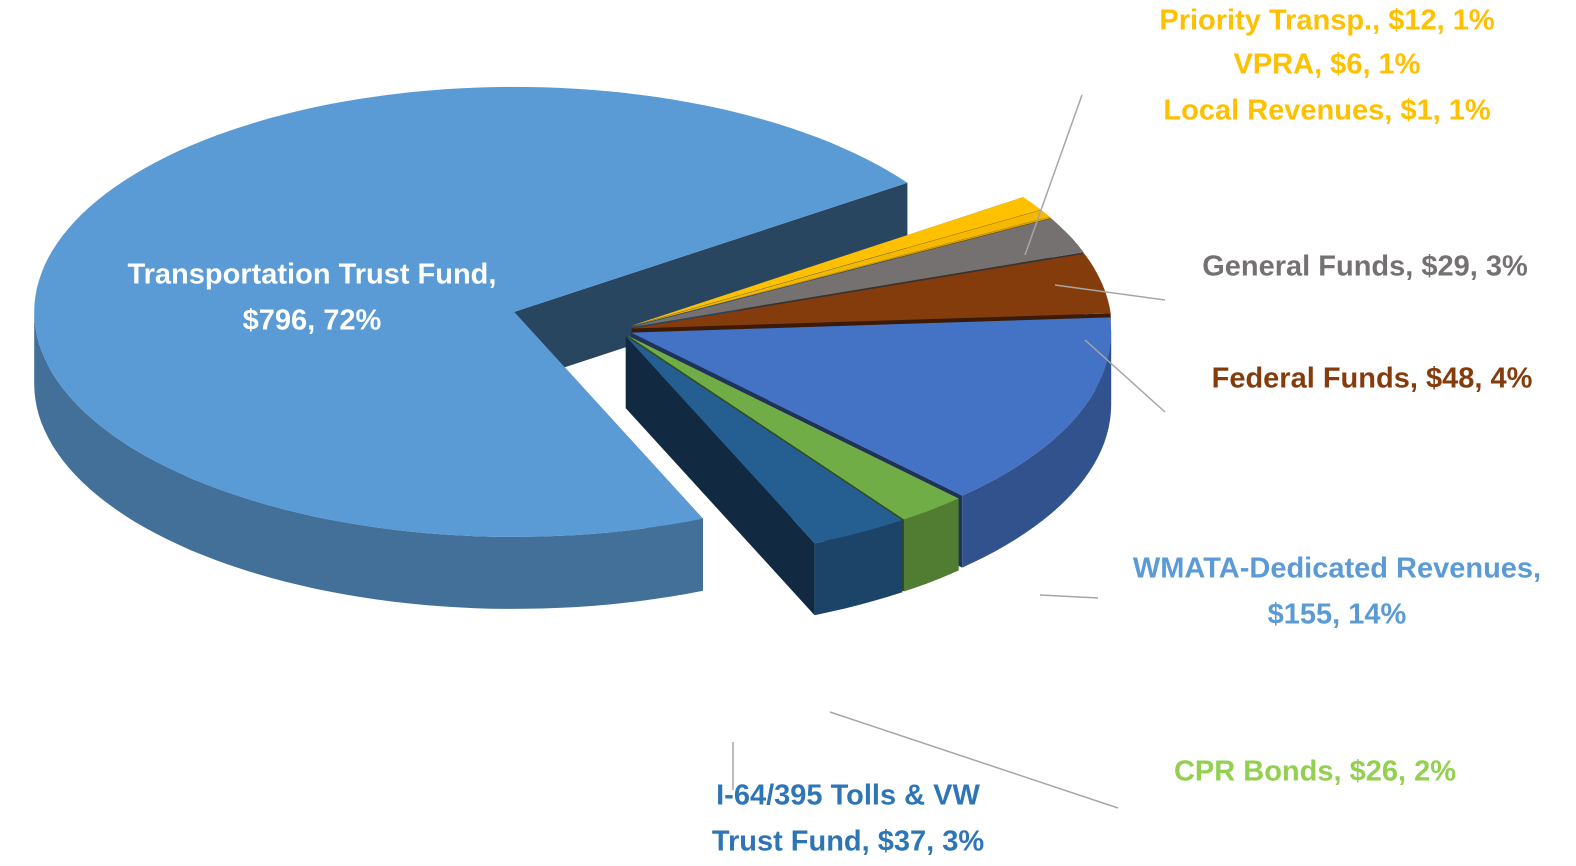 This screenshot has height=866, width=1576. What do you see at coordinates (1337, 615) in the screenshot?
I see `data-label: $155, 14%` at bounding box center [1337, 615].